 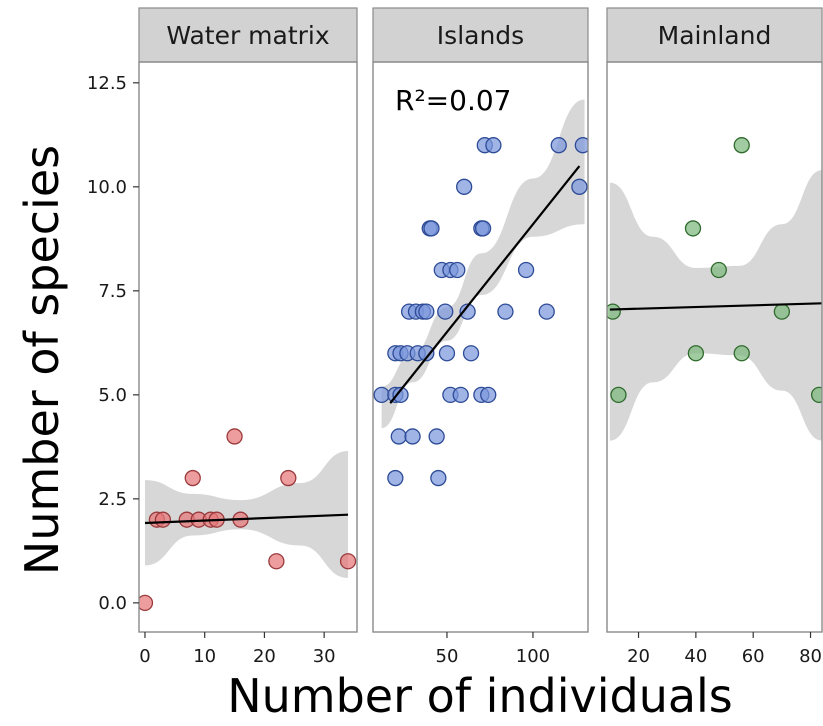 What do you see at coordinates (107, 83) in the screenshot?
I see `y-tick-label: 12.5` at bounding box center [107, 83].